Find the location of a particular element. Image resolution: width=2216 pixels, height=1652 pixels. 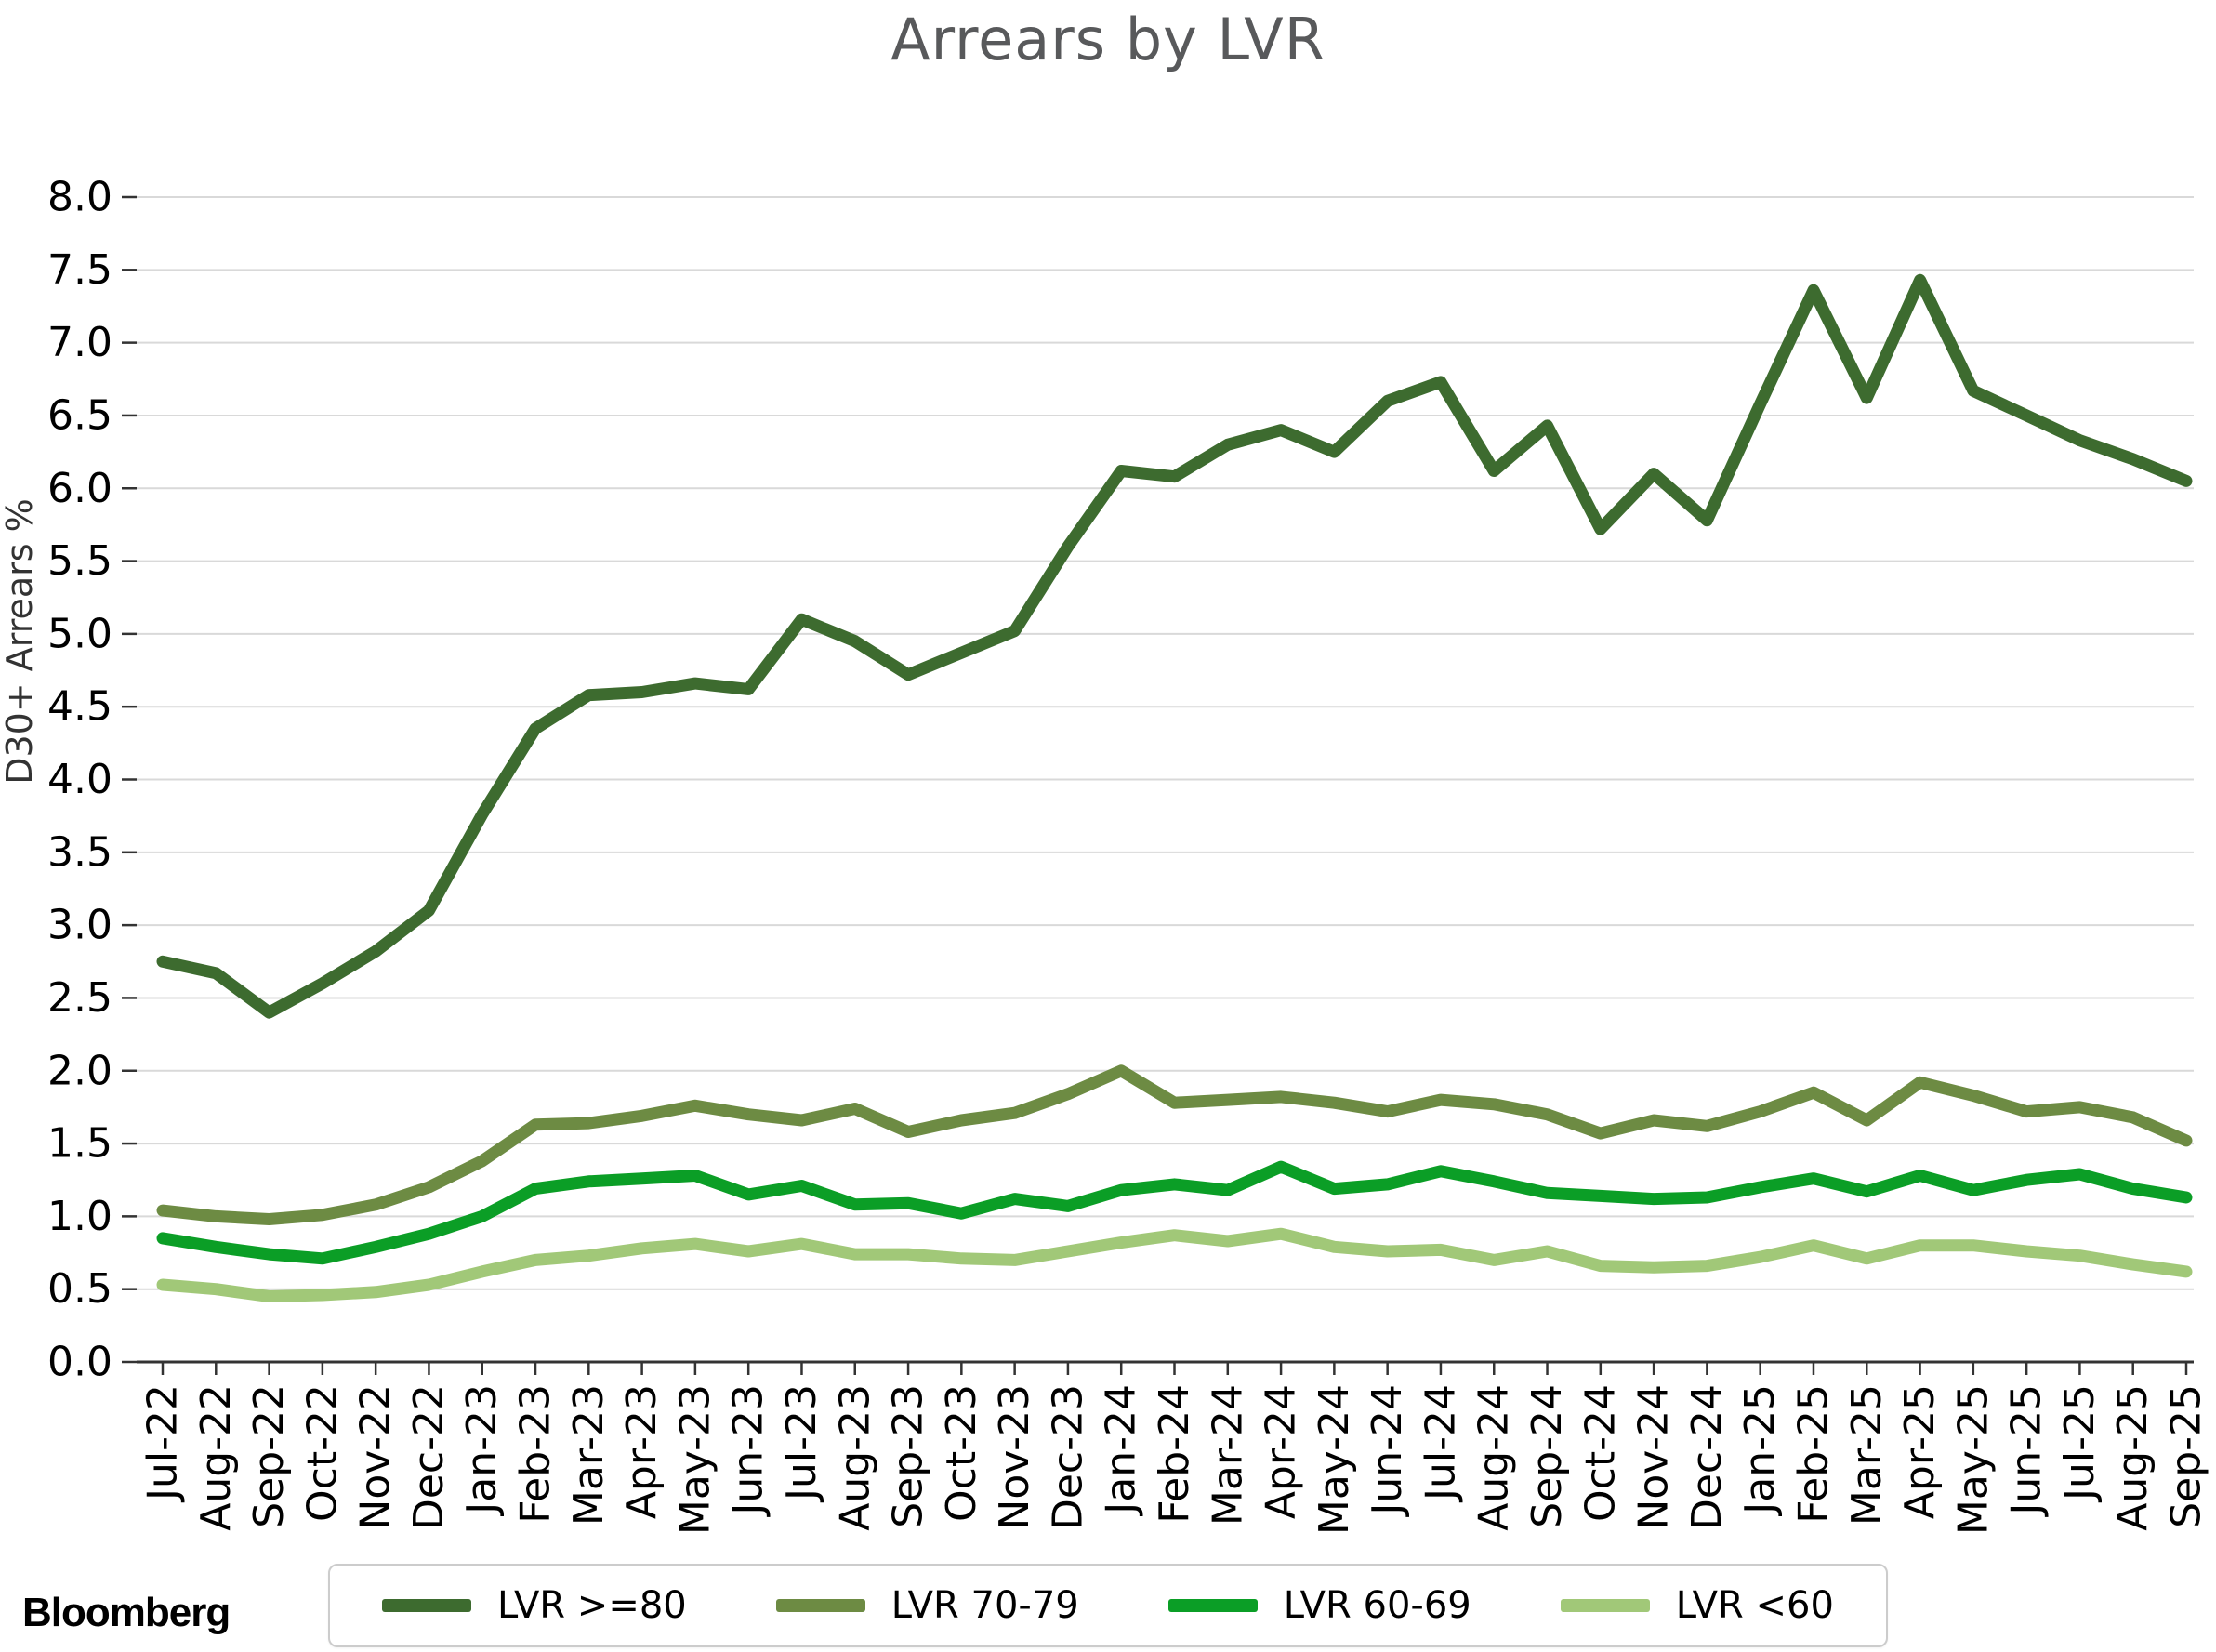

svg-text: Dec-24 is located at coordinates (1707, 1457).